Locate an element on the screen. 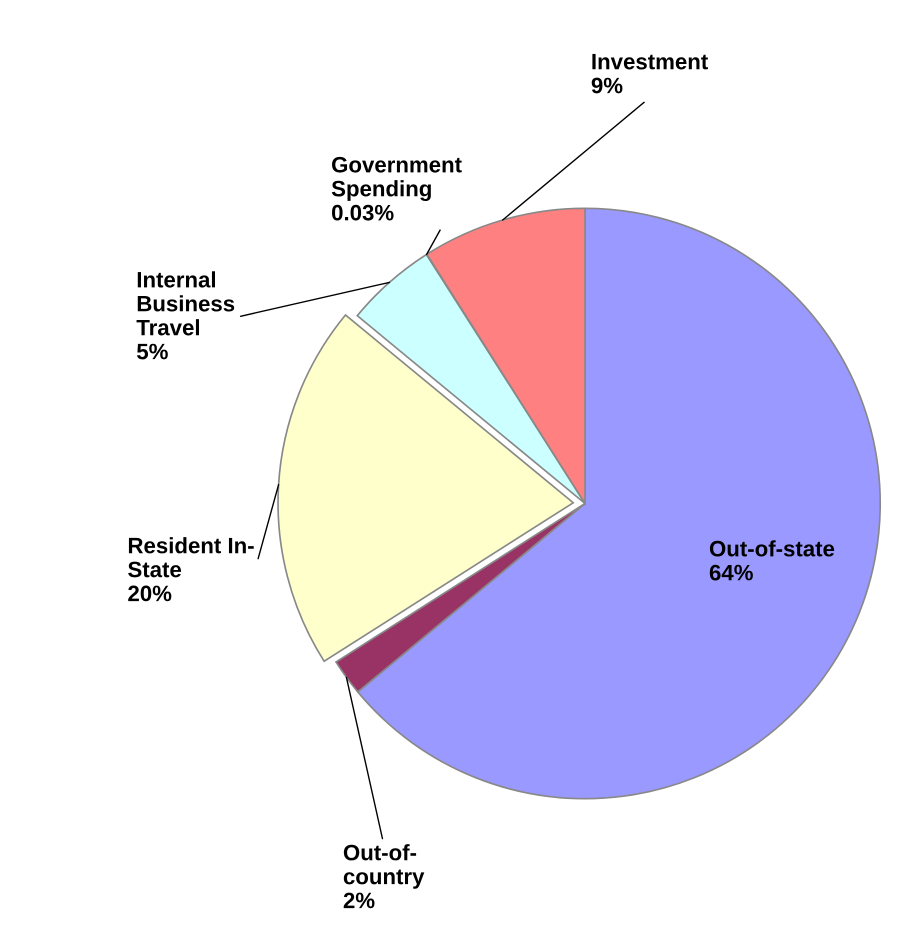  data-label: 64% is located at coordinates (731, 572).